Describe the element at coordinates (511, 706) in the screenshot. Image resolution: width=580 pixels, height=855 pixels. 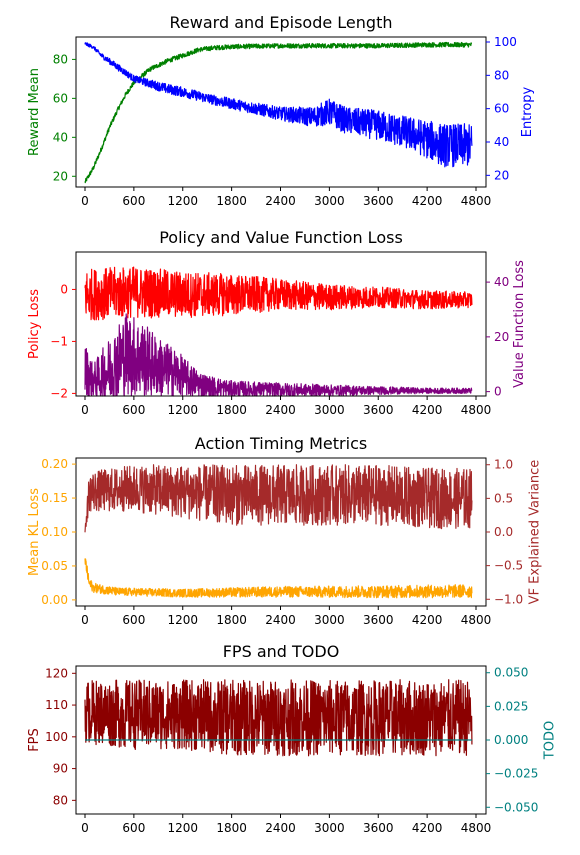
I see `right-tick-label: 0.025` at that location.